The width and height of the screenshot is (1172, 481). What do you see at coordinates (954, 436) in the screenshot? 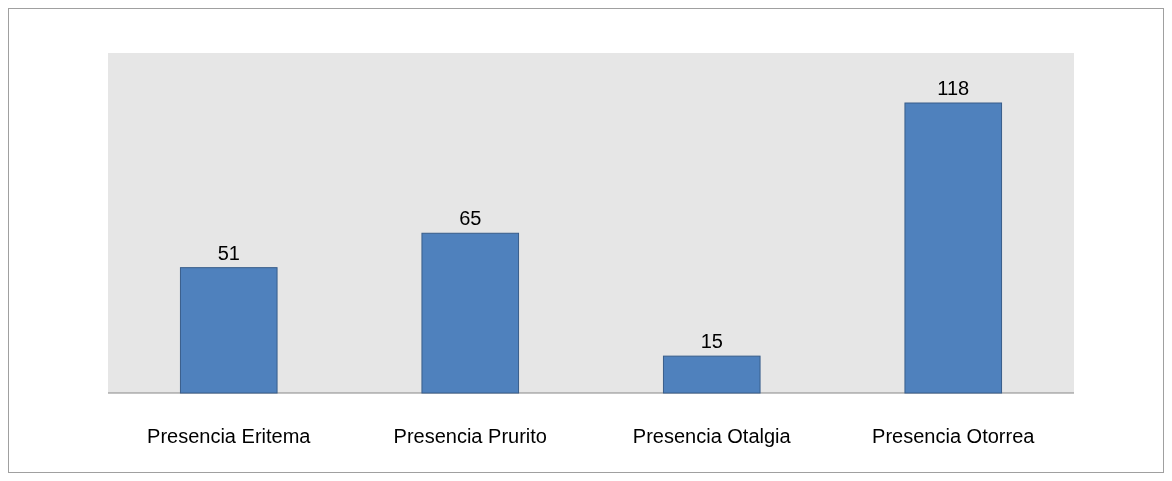
I see `x-tick-label: Presencia Otorrea` at bounding box center [954, 436].